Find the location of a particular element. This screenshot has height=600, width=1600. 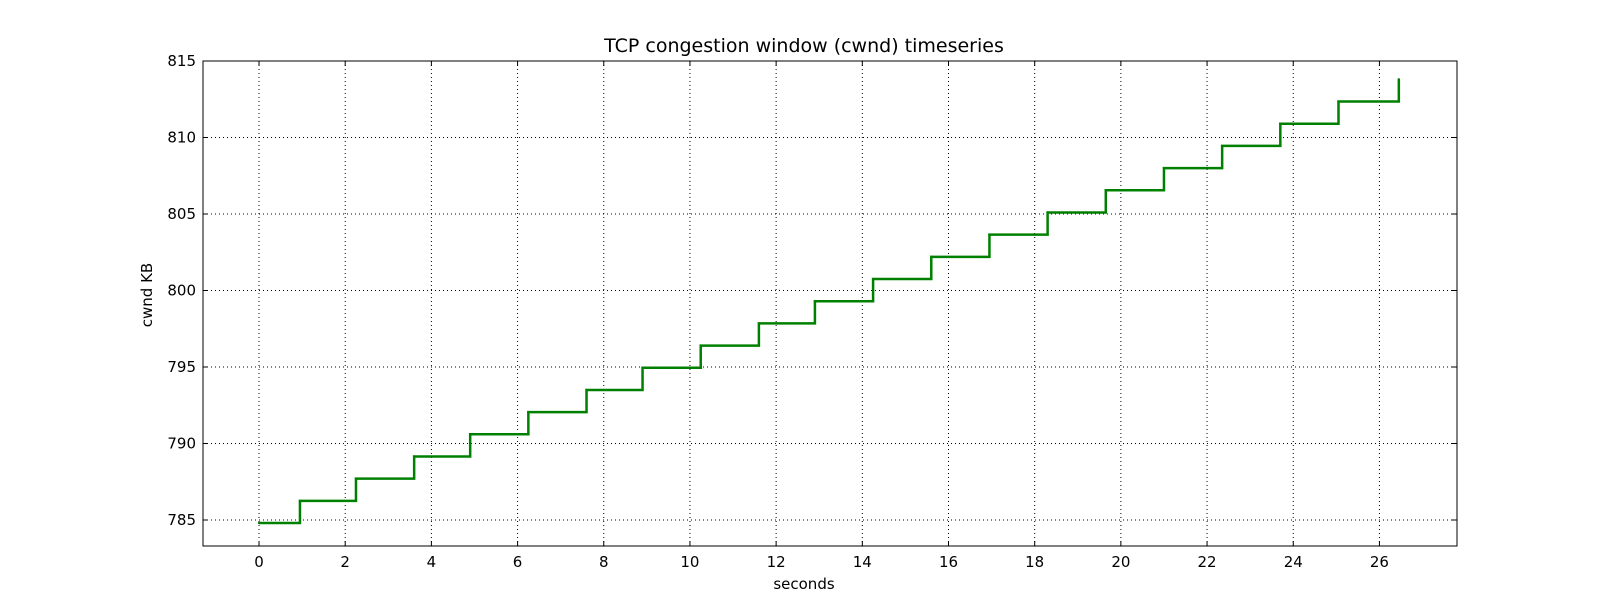

x-axis-label: seconds is located at coordinates (803, 584).